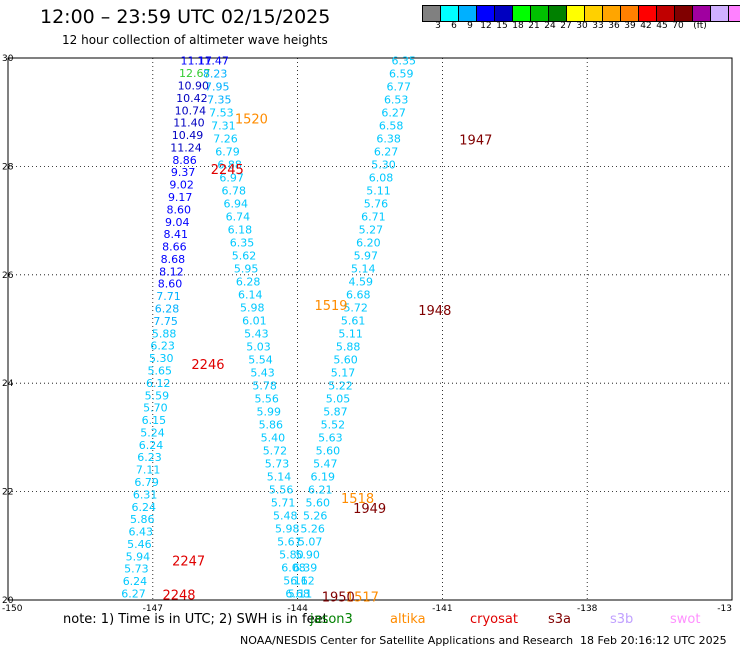 Image resolution: width=740 pixels, height=650 pixels. What do you see at coordinates (233, 191) in the screenshot?
I see `wave-height-value: 6.78` at bounding box center [233, 191].